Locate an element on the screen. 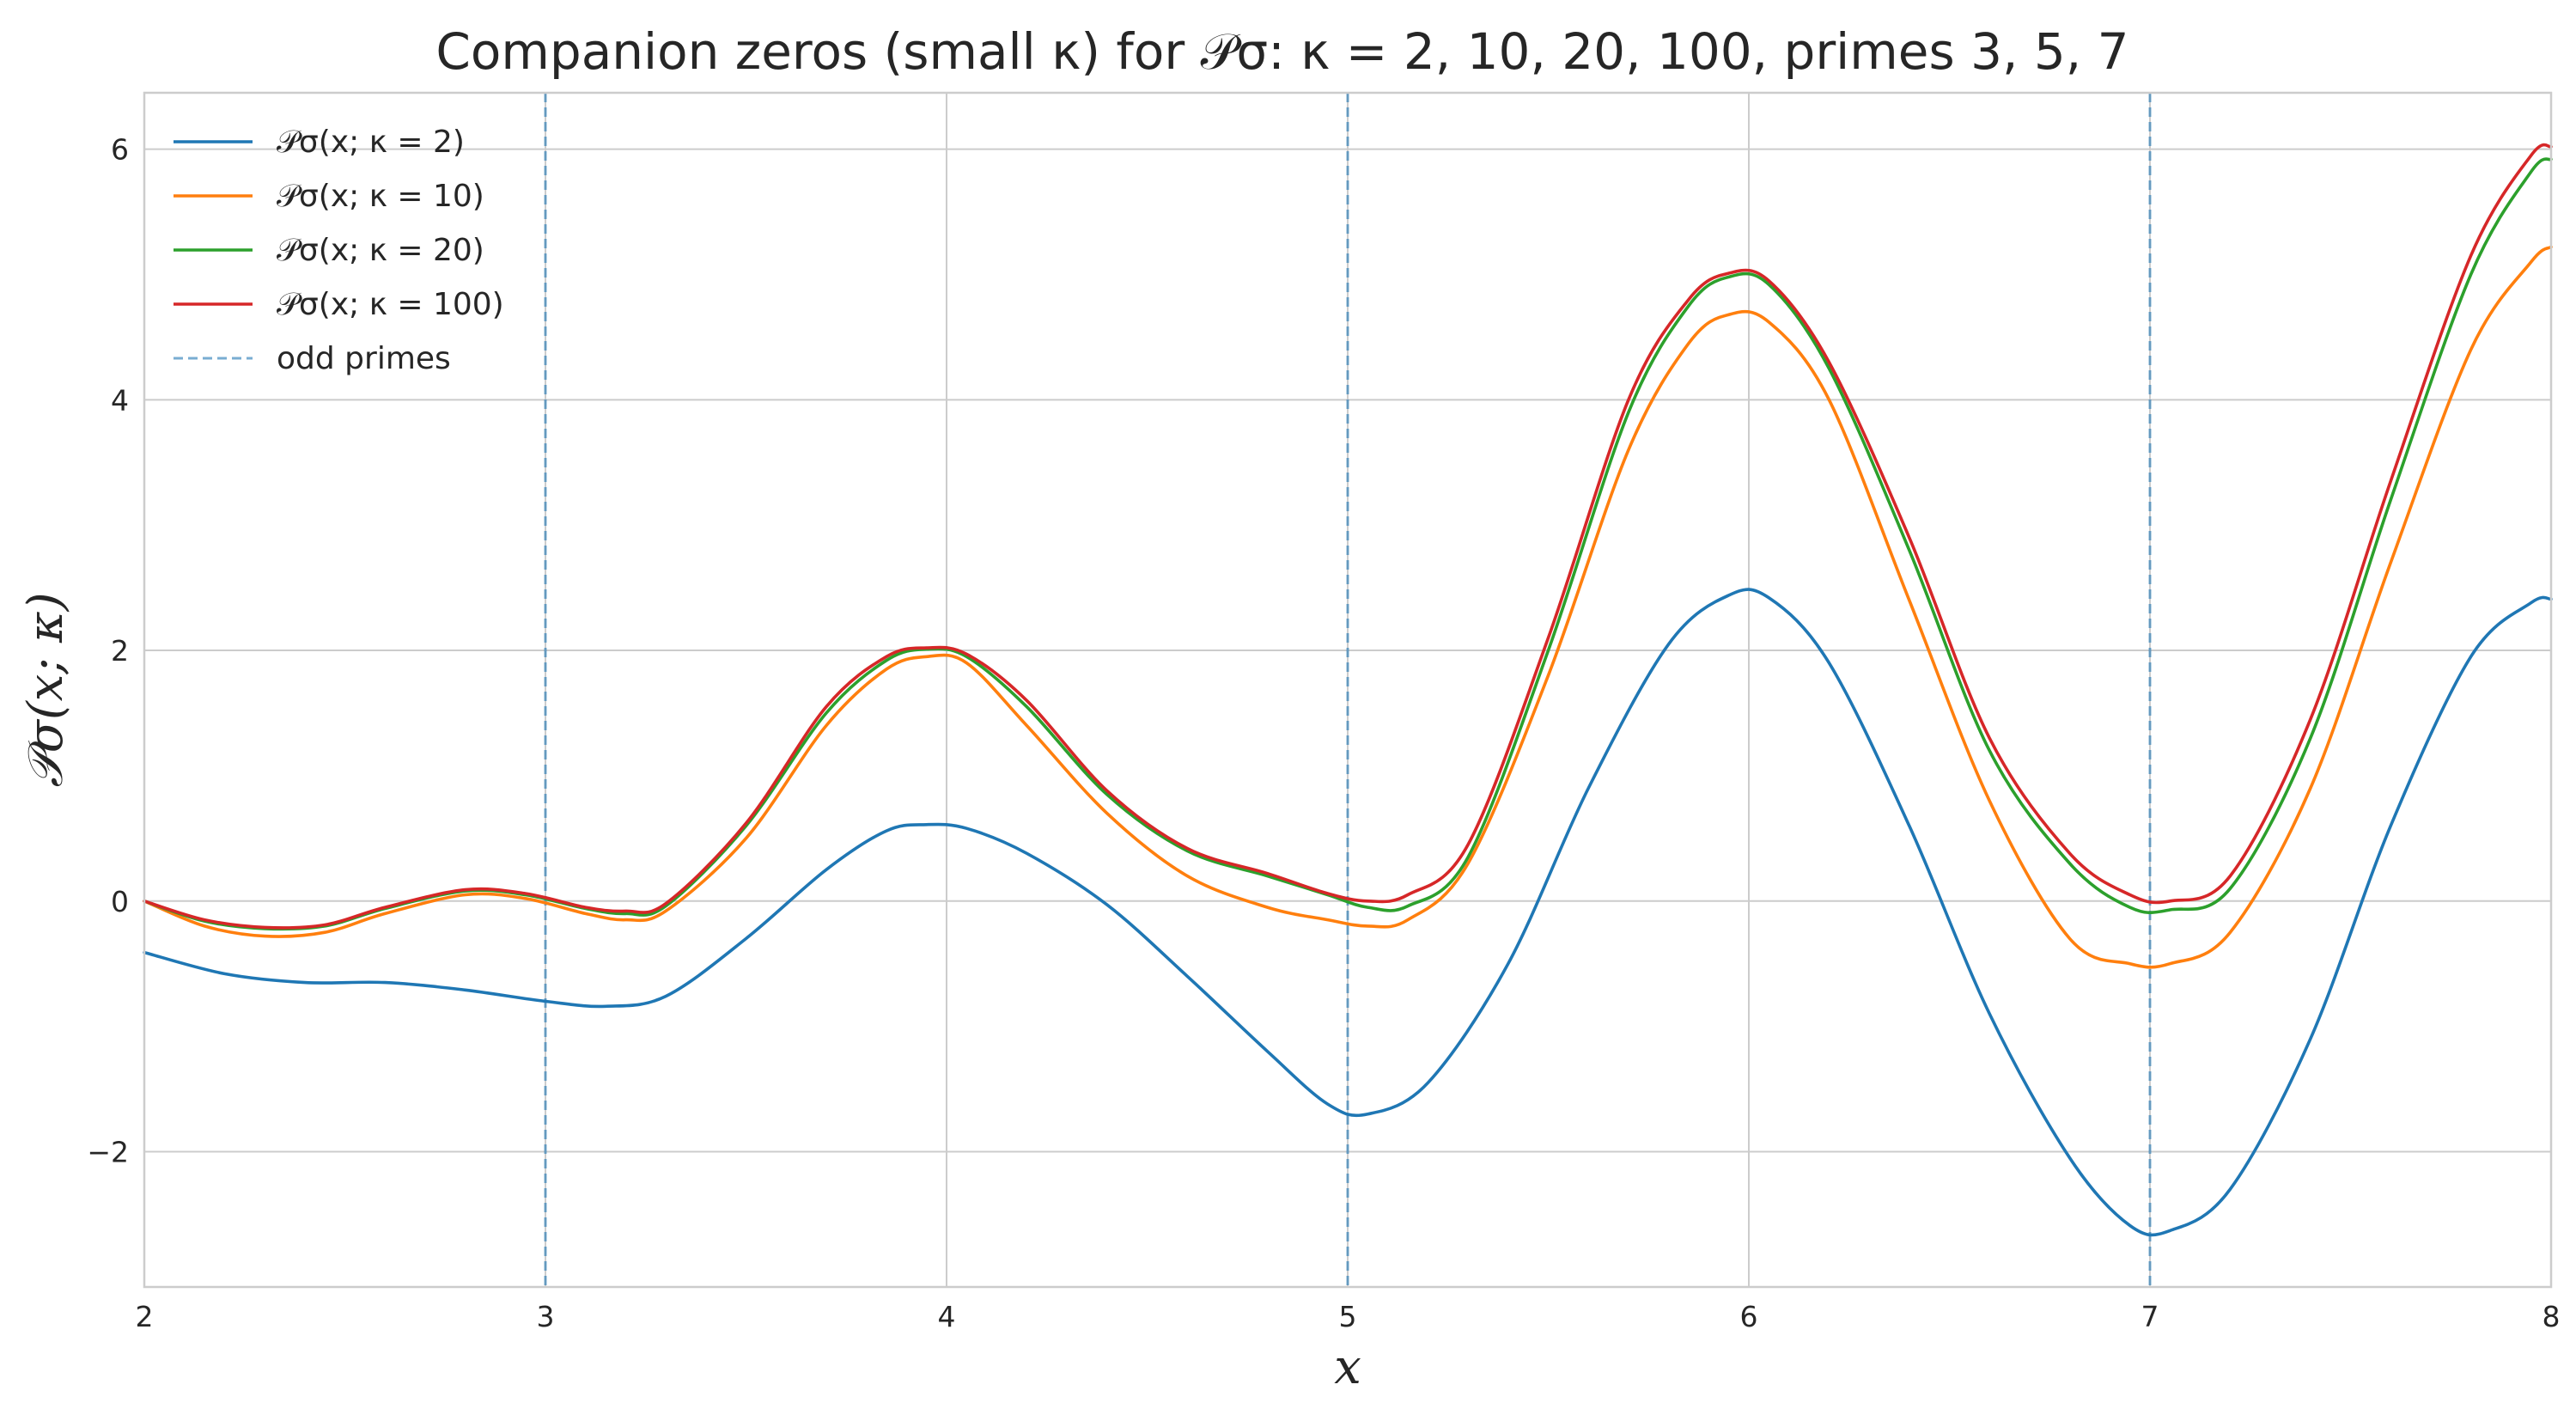 This screenshot has height=1415, width=2576. y-tick-label: 2 is located at coordinates (120, 651).